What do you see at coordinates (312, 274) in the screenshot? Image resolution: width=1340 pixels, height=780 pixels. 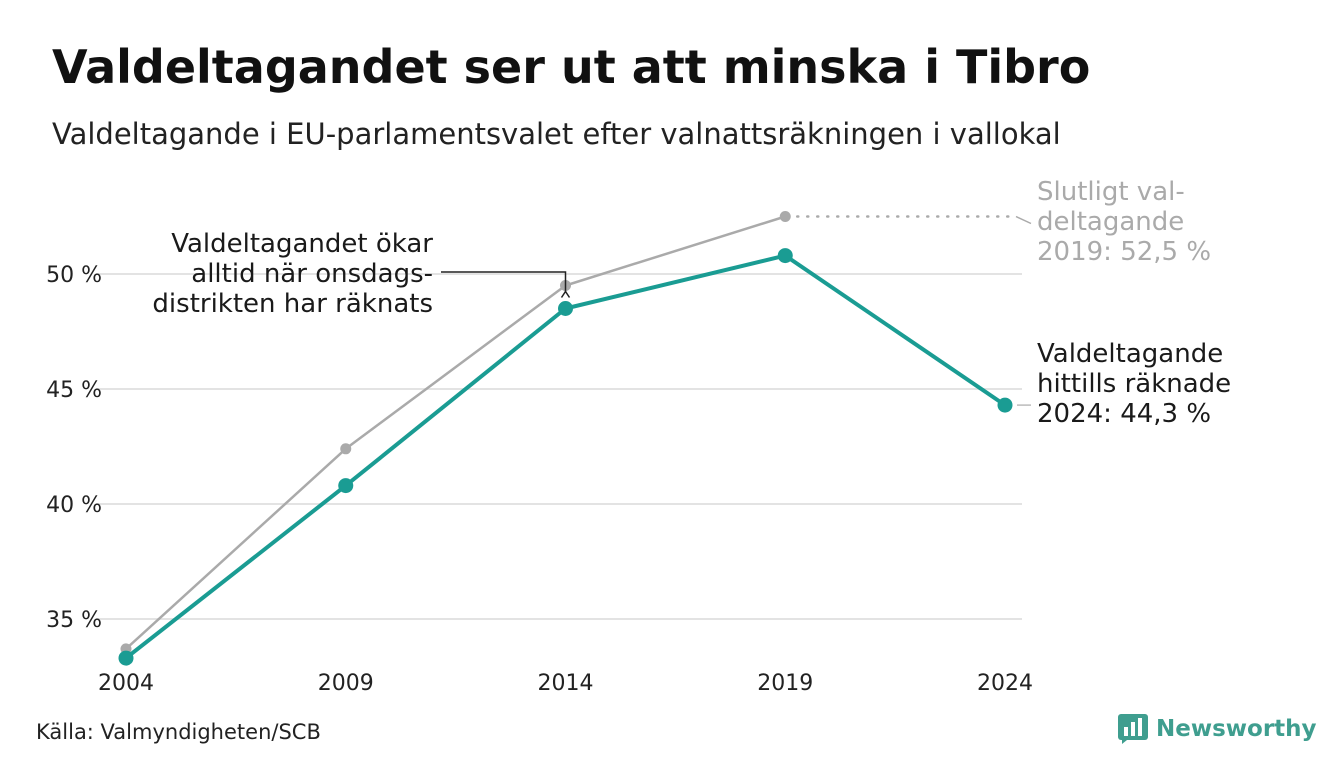 I see `annotation-left-line: alltid när onsdags-` at bounding box center [312, 274].